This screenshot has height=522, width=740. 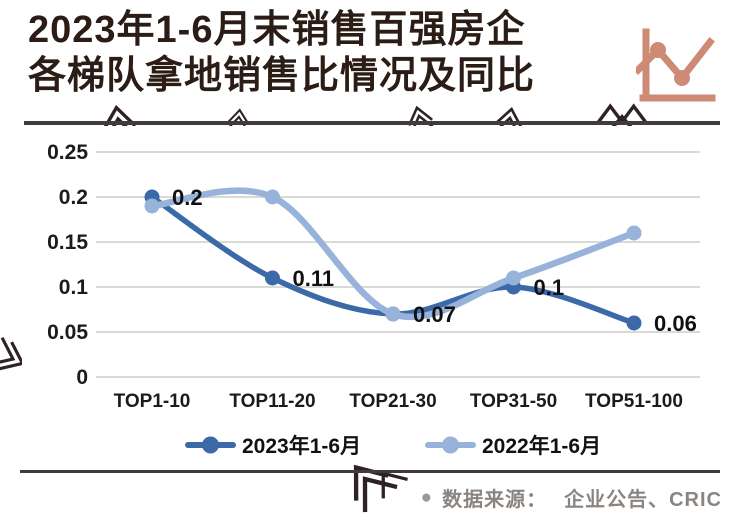 I want to click on x-axis-tick-label: TOP51-100, so click(x=634, y=401).